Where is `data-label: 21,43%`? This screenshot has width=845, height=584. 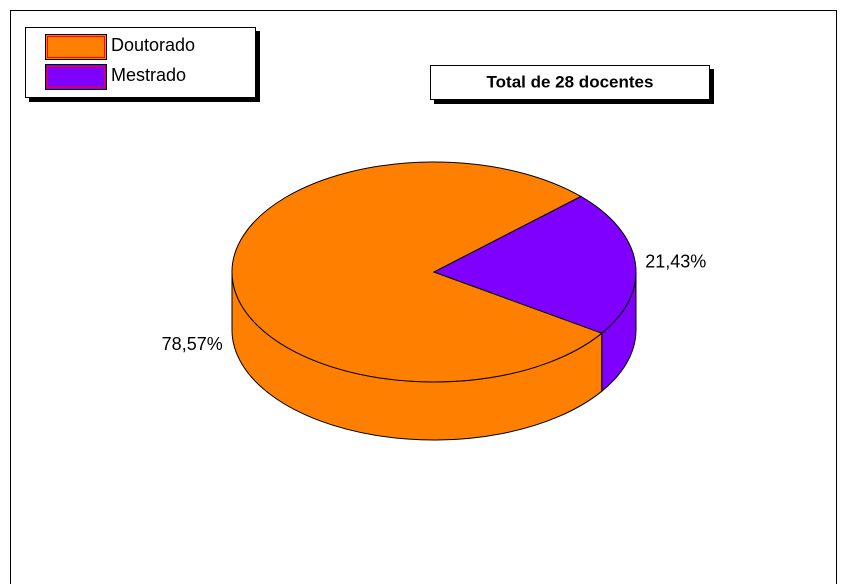 data-label: 21,43% is located at coordinates (675, 262).